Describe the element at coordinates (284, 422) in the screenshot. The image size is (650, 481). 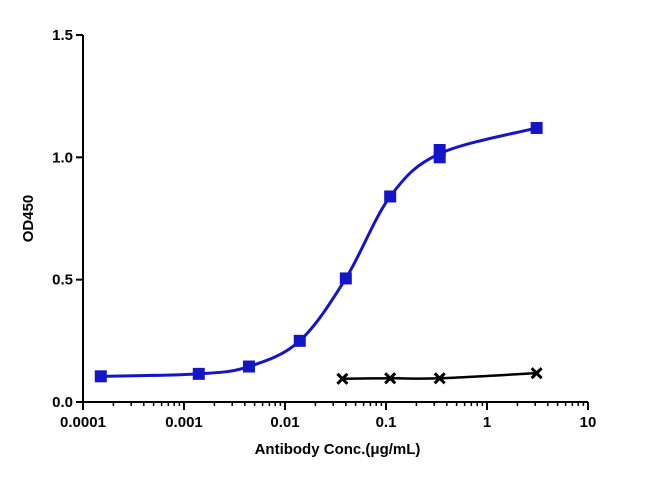
I see `x-tick-label: 0.01` at that location.